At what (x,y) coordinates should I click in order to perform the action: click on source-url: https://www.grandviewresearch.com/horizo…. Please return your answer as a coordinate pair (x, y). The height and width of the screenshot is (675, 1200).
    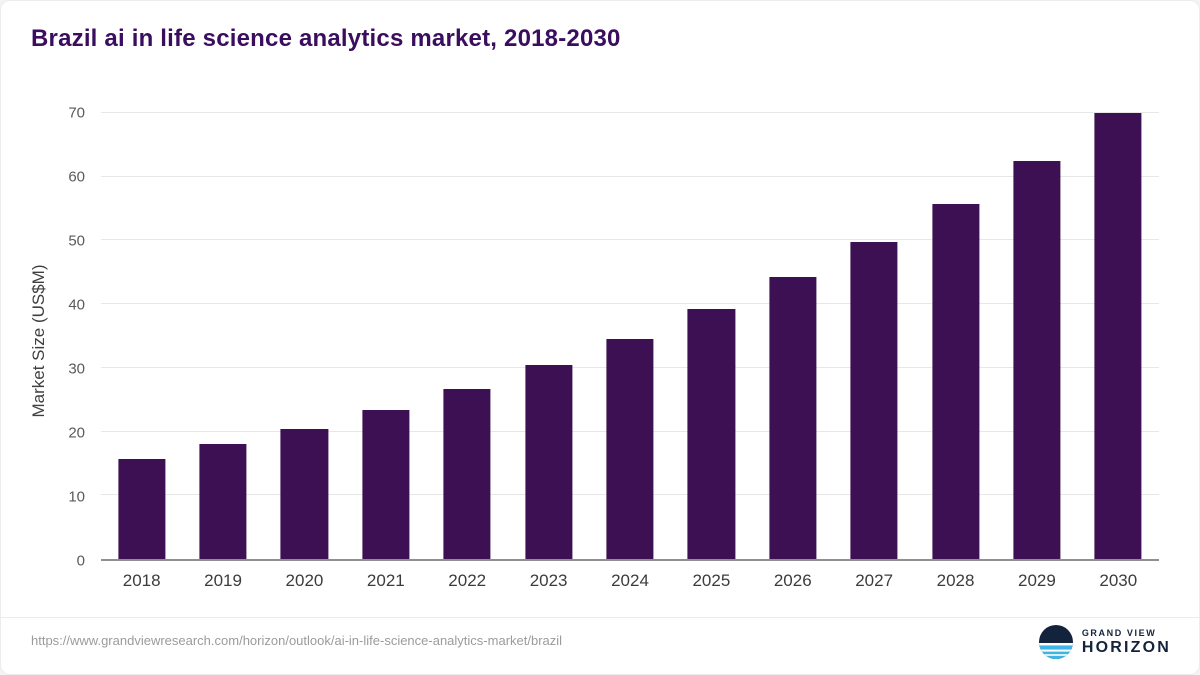
    Looking at the image, I should click on (297, 640).